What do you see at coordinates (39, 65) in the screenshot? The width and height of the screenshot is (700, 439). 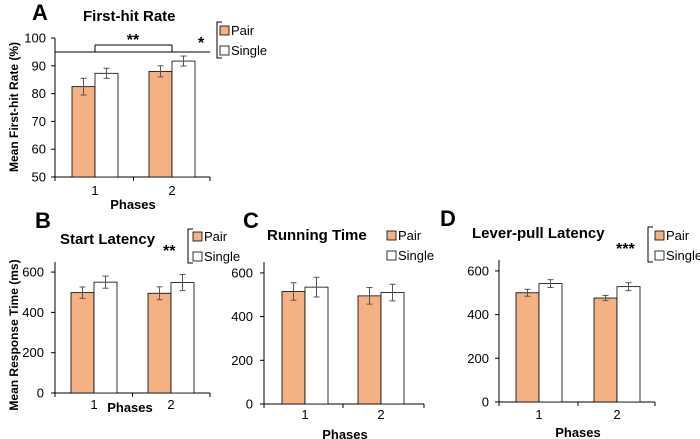 I see `y-tick-label: 90` at bounding box center [39, 65].